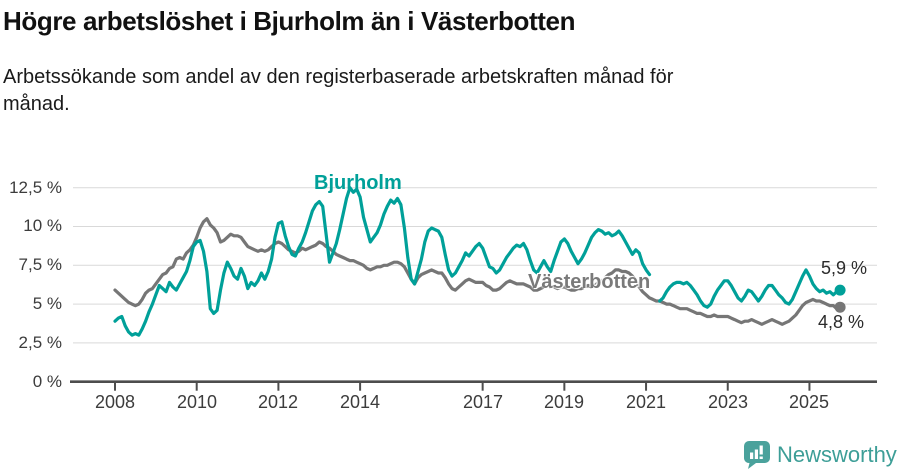  Describe the element at coordinates (844, 268) in the screenshot. I see `end-value-bjurholm: 5,9 %` at that location.